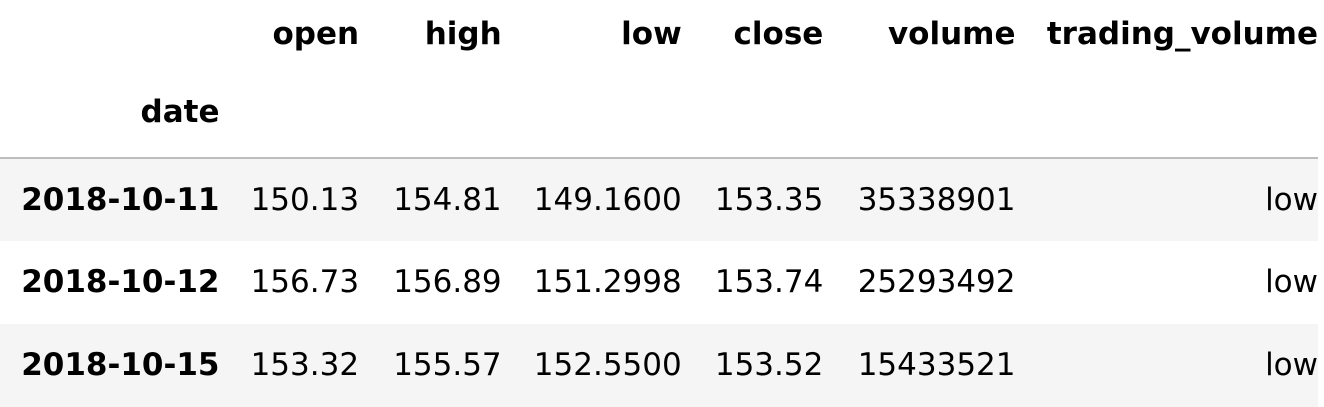  Describe the element at coordinates (651, 33) in the screenshot. I see `column-header-low: low` at that location.